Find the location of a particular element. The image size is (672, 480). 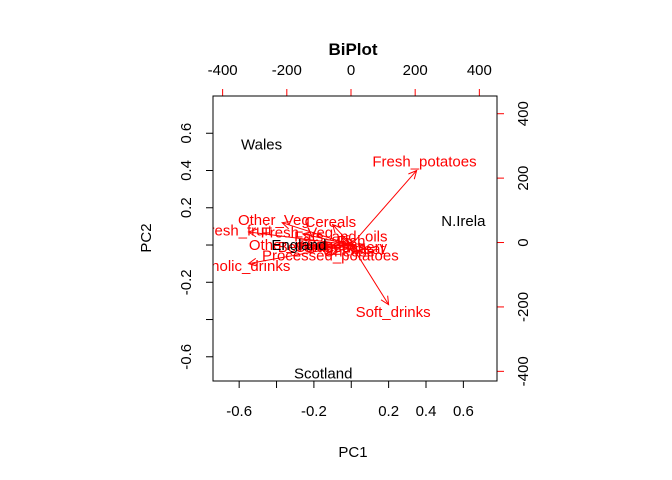

right-tick-label: -200 is located at coordinates (523, 307).